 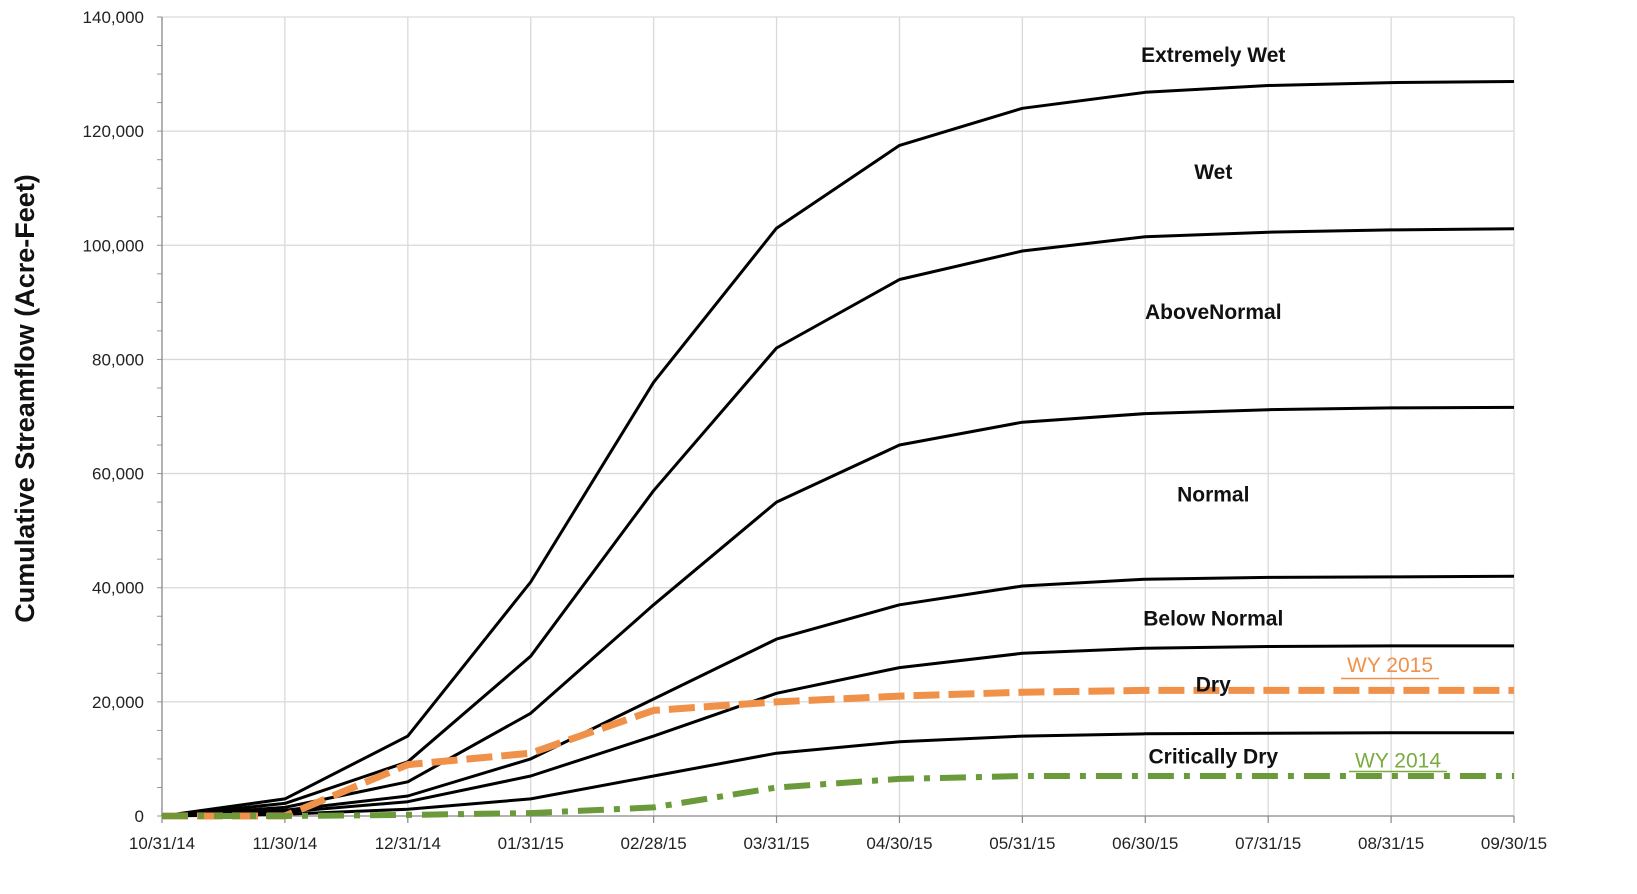 What do you see at coordinates (284, 843) in the screenshot?
I see `x-tick-label: 11/30/14` at bounding box center [284, 843].